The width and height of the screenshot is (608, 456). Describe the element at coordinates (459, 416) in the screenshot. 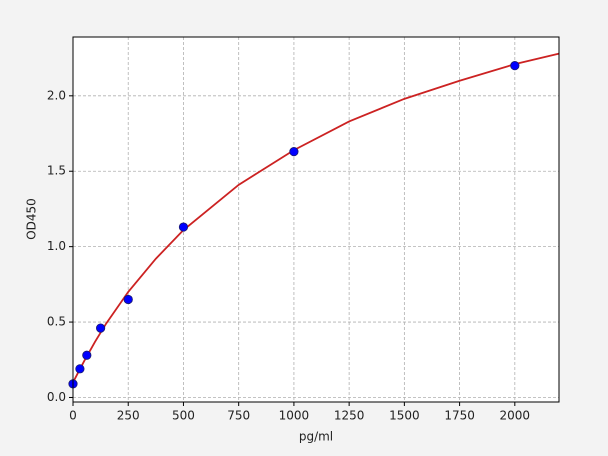

I see `x-tick-label: 1750` at that location.